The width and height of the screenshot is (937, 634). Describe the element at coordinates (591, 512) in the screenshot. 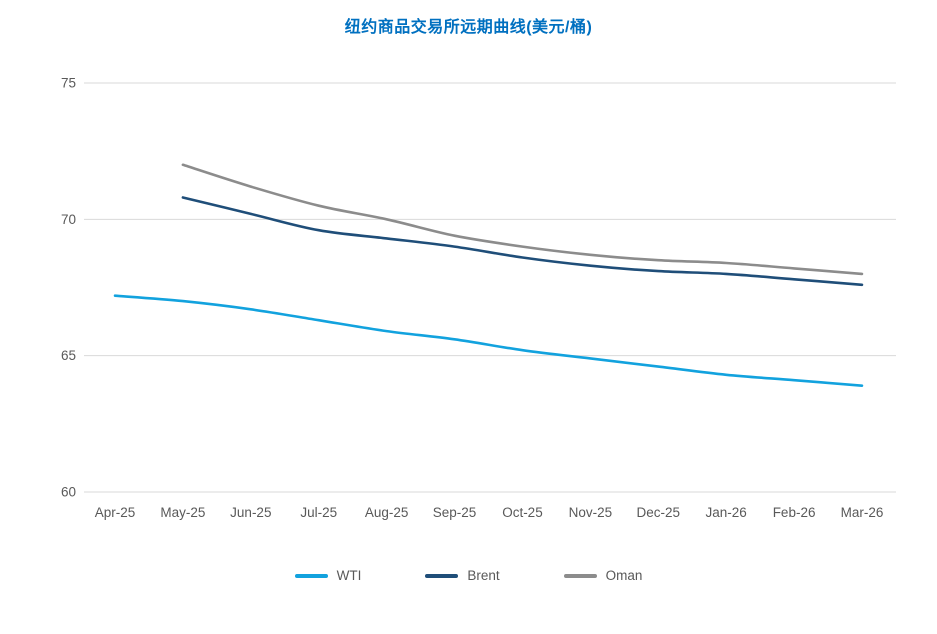

I see `x-axis-tick-Nov-25: Nov-25` at that location.